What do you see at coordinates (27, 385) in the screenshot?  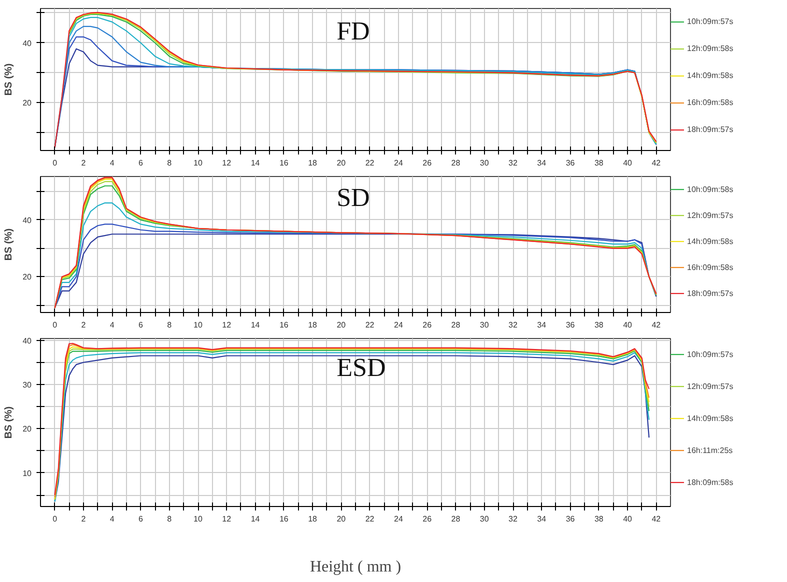 I see `y-tick-label: 30` at bounding box center [27, 385].